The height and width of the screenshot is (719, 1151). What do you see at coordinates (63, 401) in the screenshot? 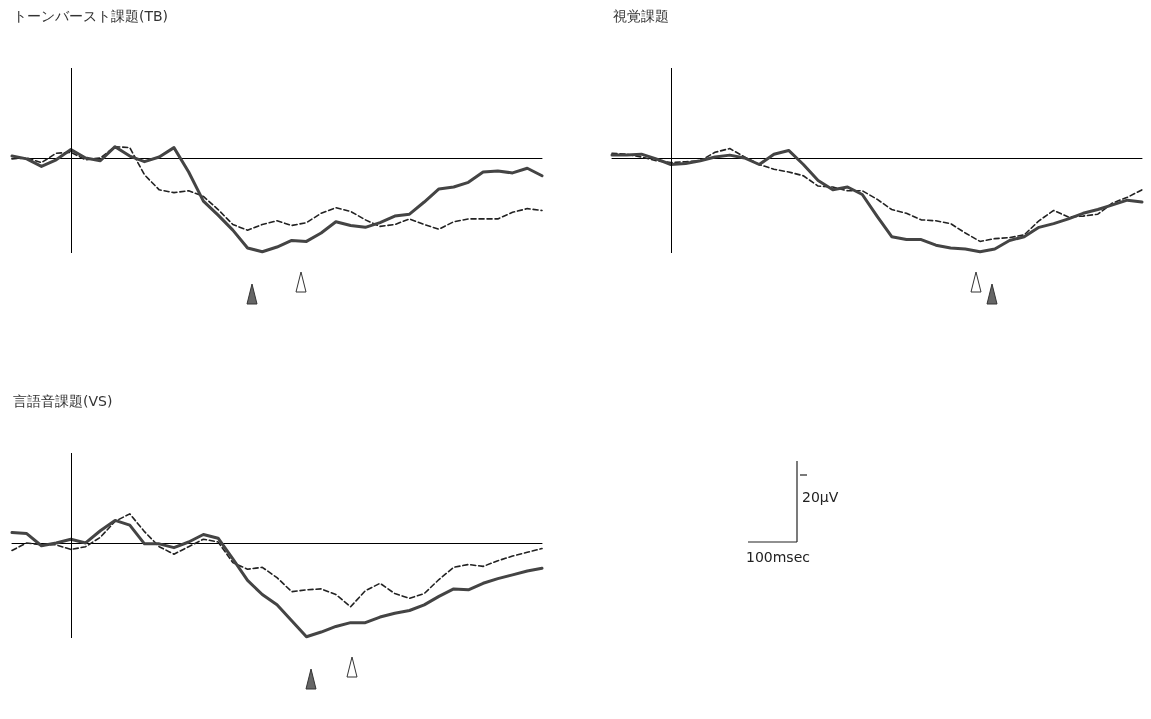
I see `chart-title: 言語音課題(VS)` at bounding box center [63, 401].